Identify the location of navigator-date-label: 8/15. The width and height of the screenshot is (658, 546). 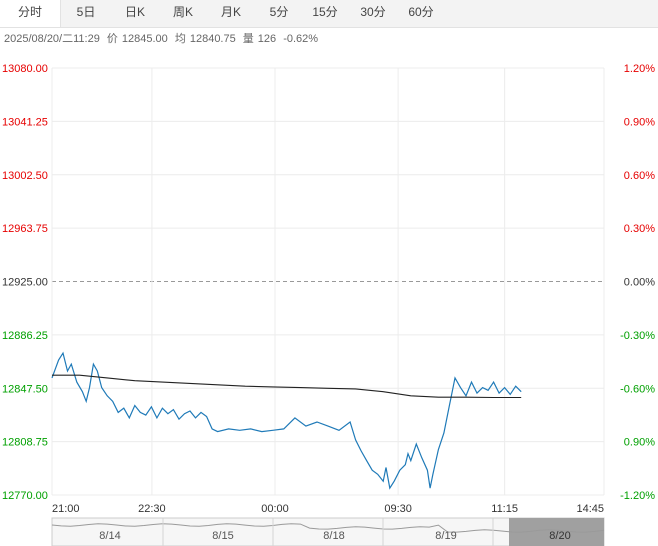
(222, 536).